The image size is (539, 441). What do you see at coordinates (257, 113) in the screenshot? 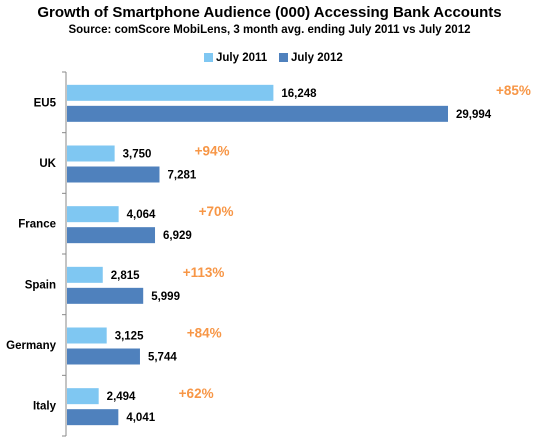
I see `bar-eu5-july-2012` at bounding box center [257, 113].